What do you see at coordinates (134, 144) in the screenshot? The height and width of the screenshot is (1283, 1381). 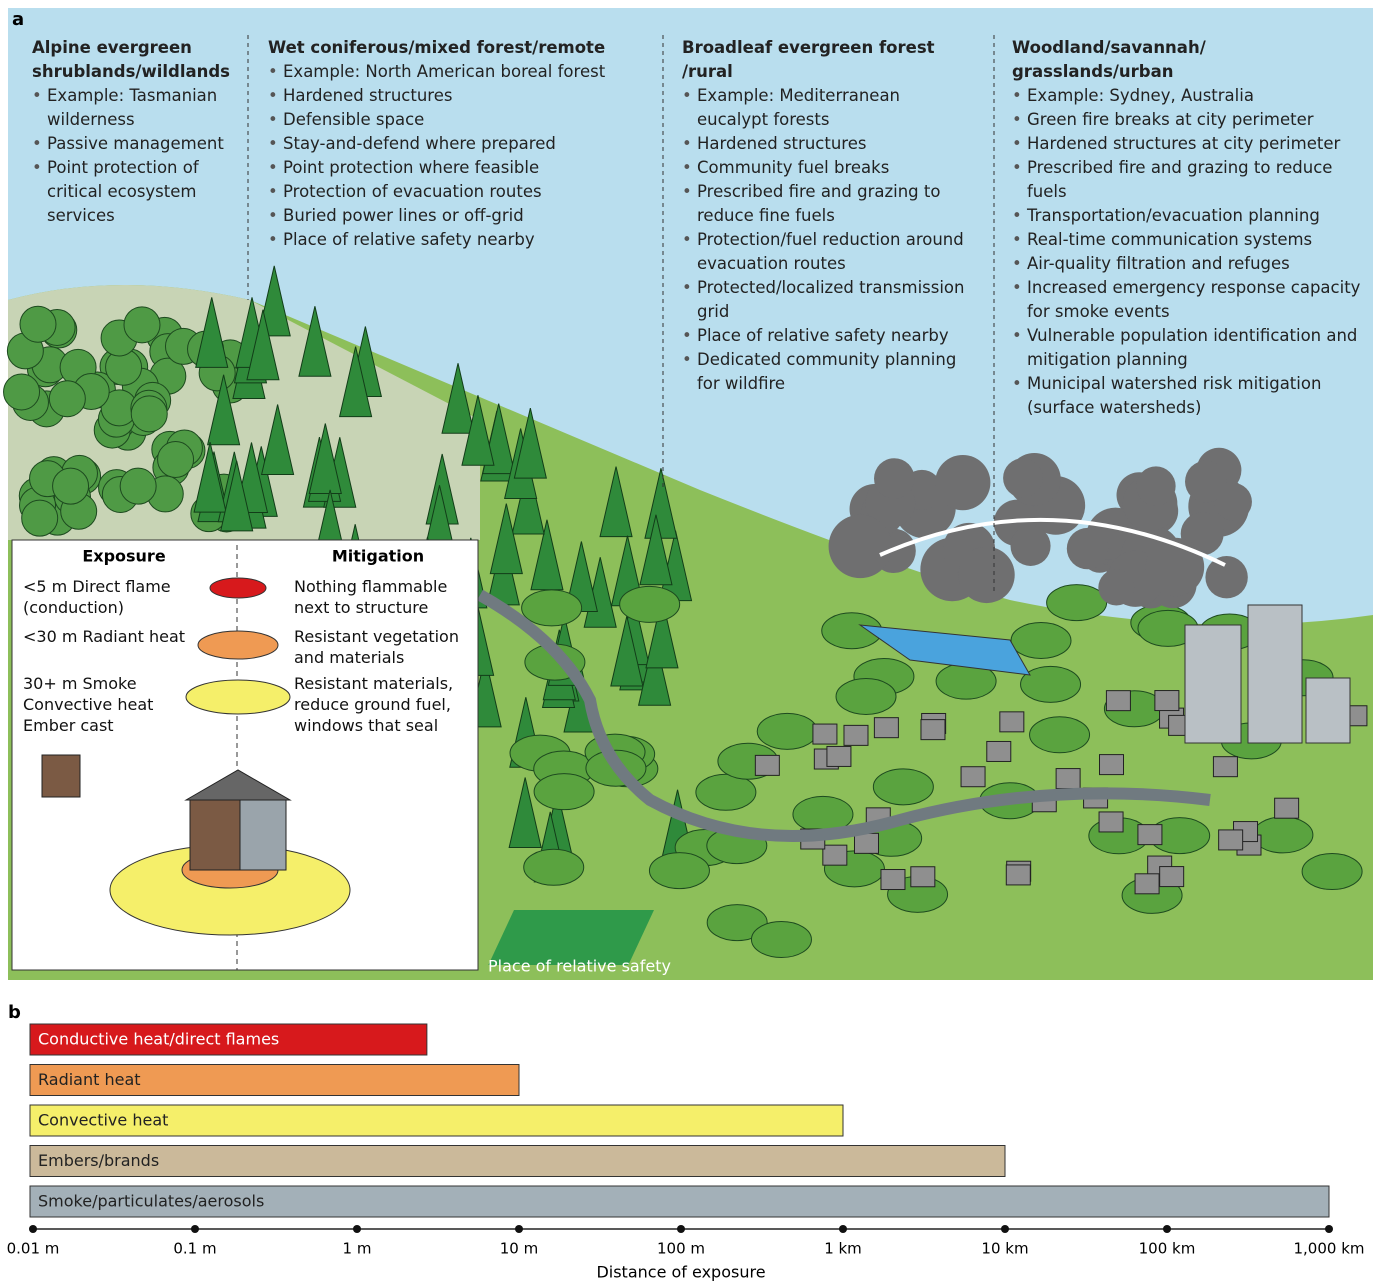 I see `column-item: Passive management` at bounding box center [134, 144].